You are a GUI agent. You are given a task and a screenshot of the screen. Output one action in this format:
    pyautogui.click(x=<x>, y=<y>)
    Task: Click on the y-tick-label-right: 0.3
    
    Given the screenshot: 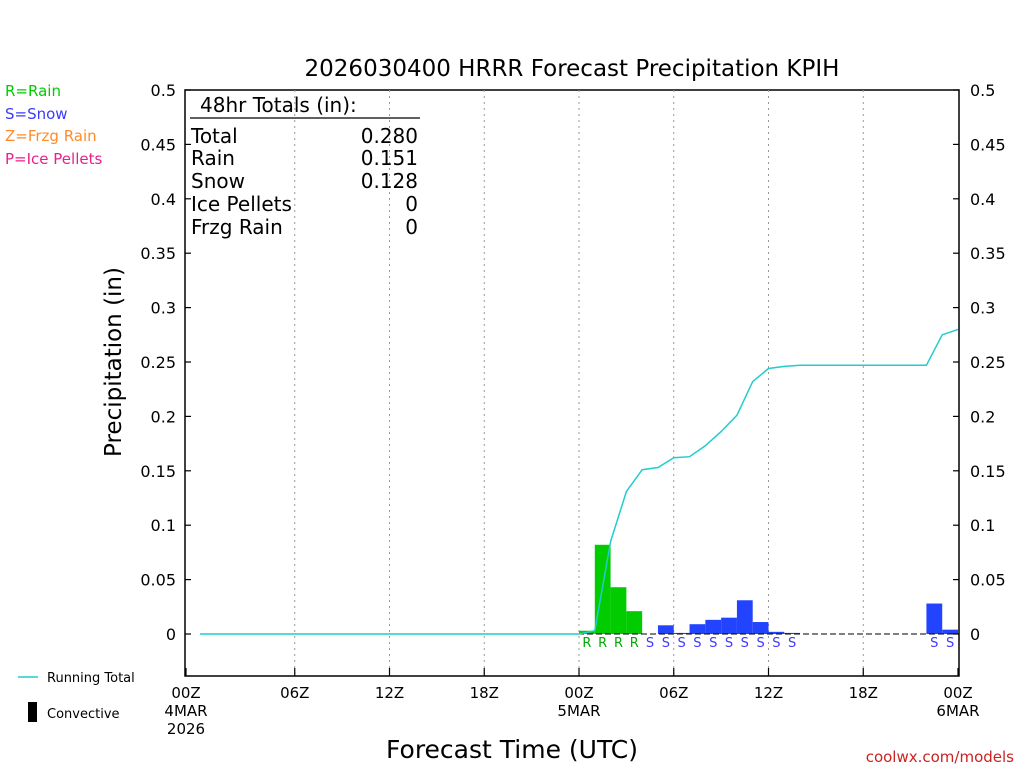 What is the action you would take?
    pyautogui.click(x=982, y=308)
    